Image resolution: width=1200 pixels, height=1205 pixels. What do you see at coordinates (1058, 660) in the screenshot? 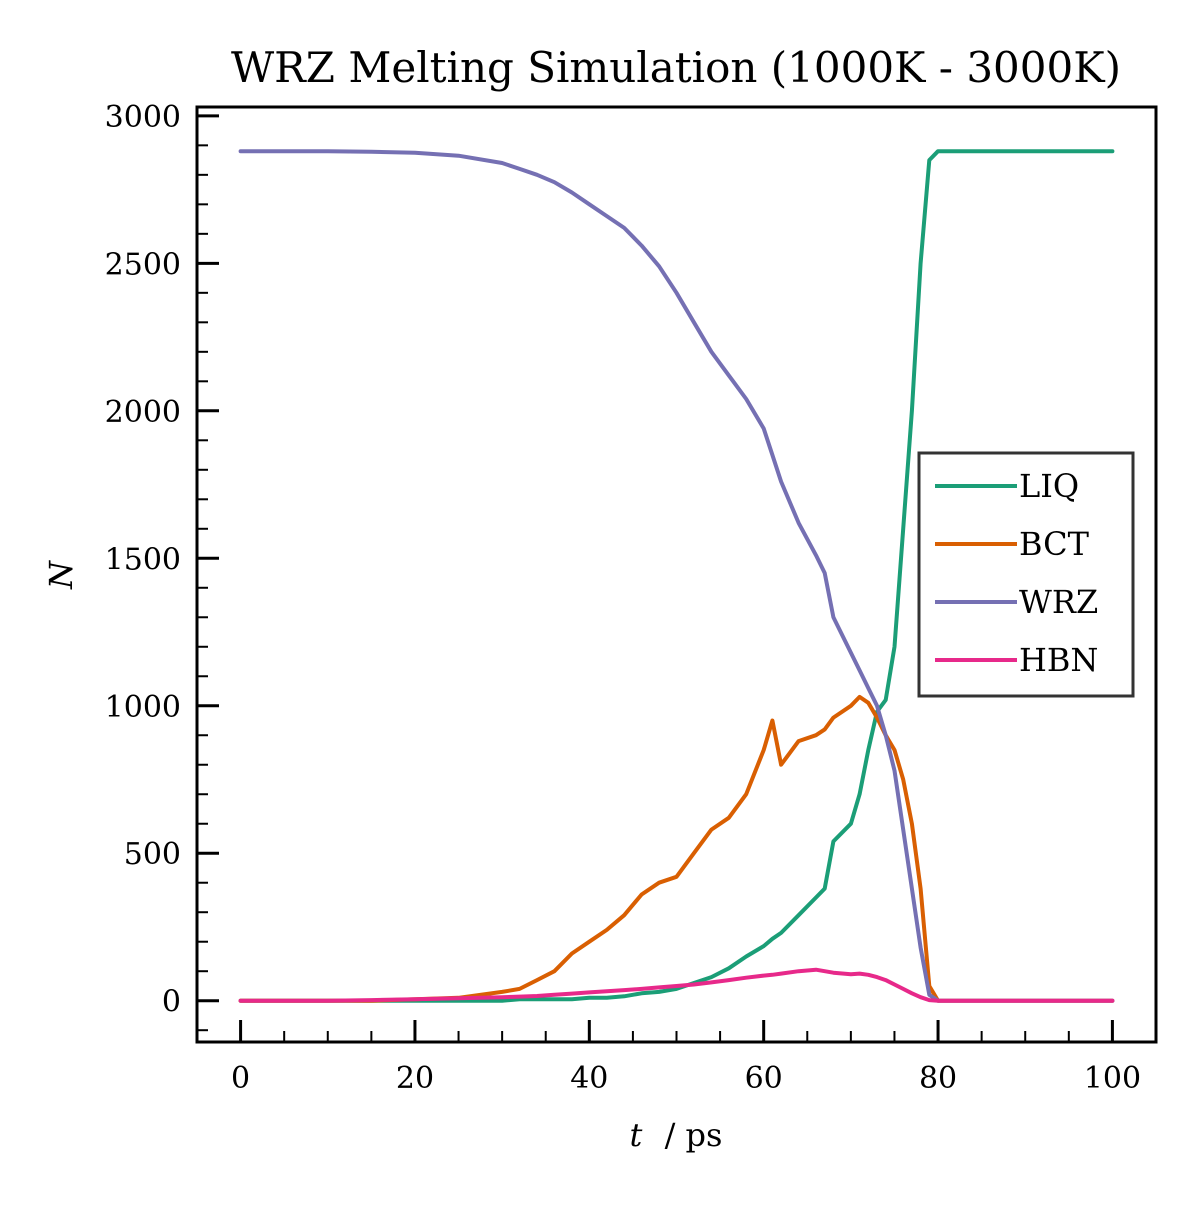
I see `legend-label-hbn: HBN` at bounding box center [1058, 660].